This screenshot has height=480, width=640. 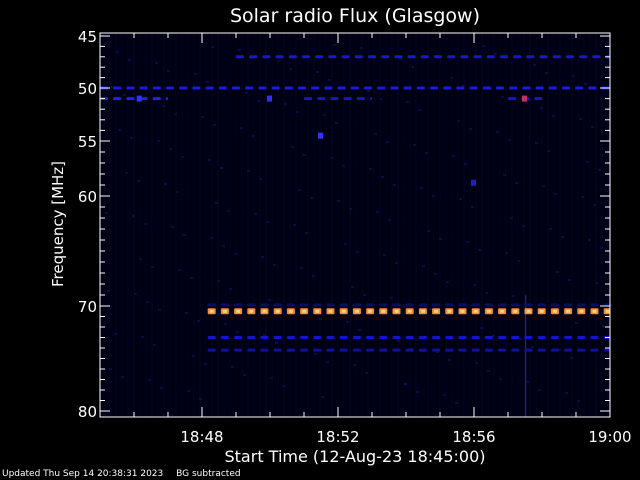 I want to click on y-tick-label: 50, so click(x=87, y=89).